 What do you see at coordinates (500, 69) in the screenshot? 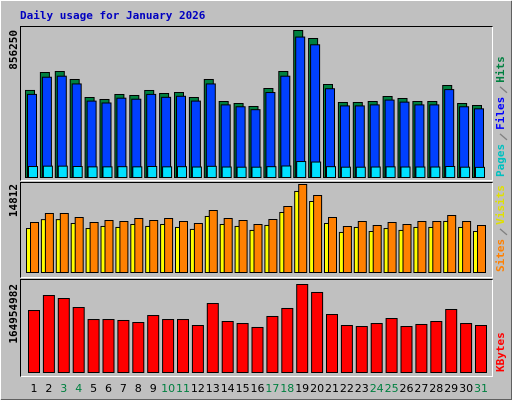
I see `legend-label: Hits` at bounding box center [500, 69].